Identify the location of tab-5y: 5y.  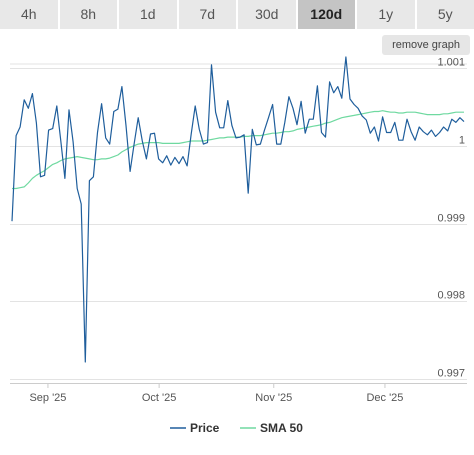
(445, 14).